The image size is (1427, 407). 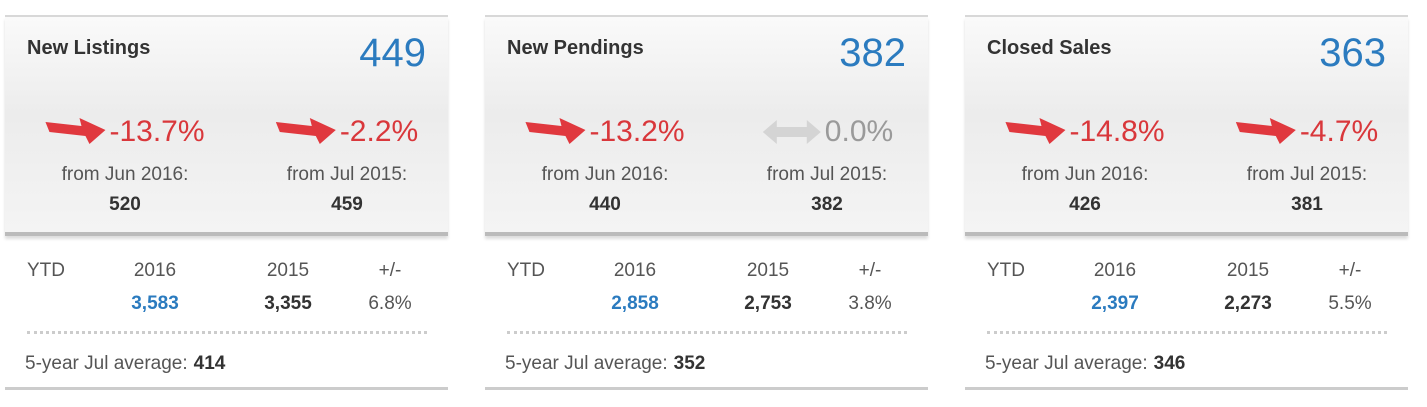 I want to click on average-row: 5-year Jul average: 414, so click(x=125, y=364).